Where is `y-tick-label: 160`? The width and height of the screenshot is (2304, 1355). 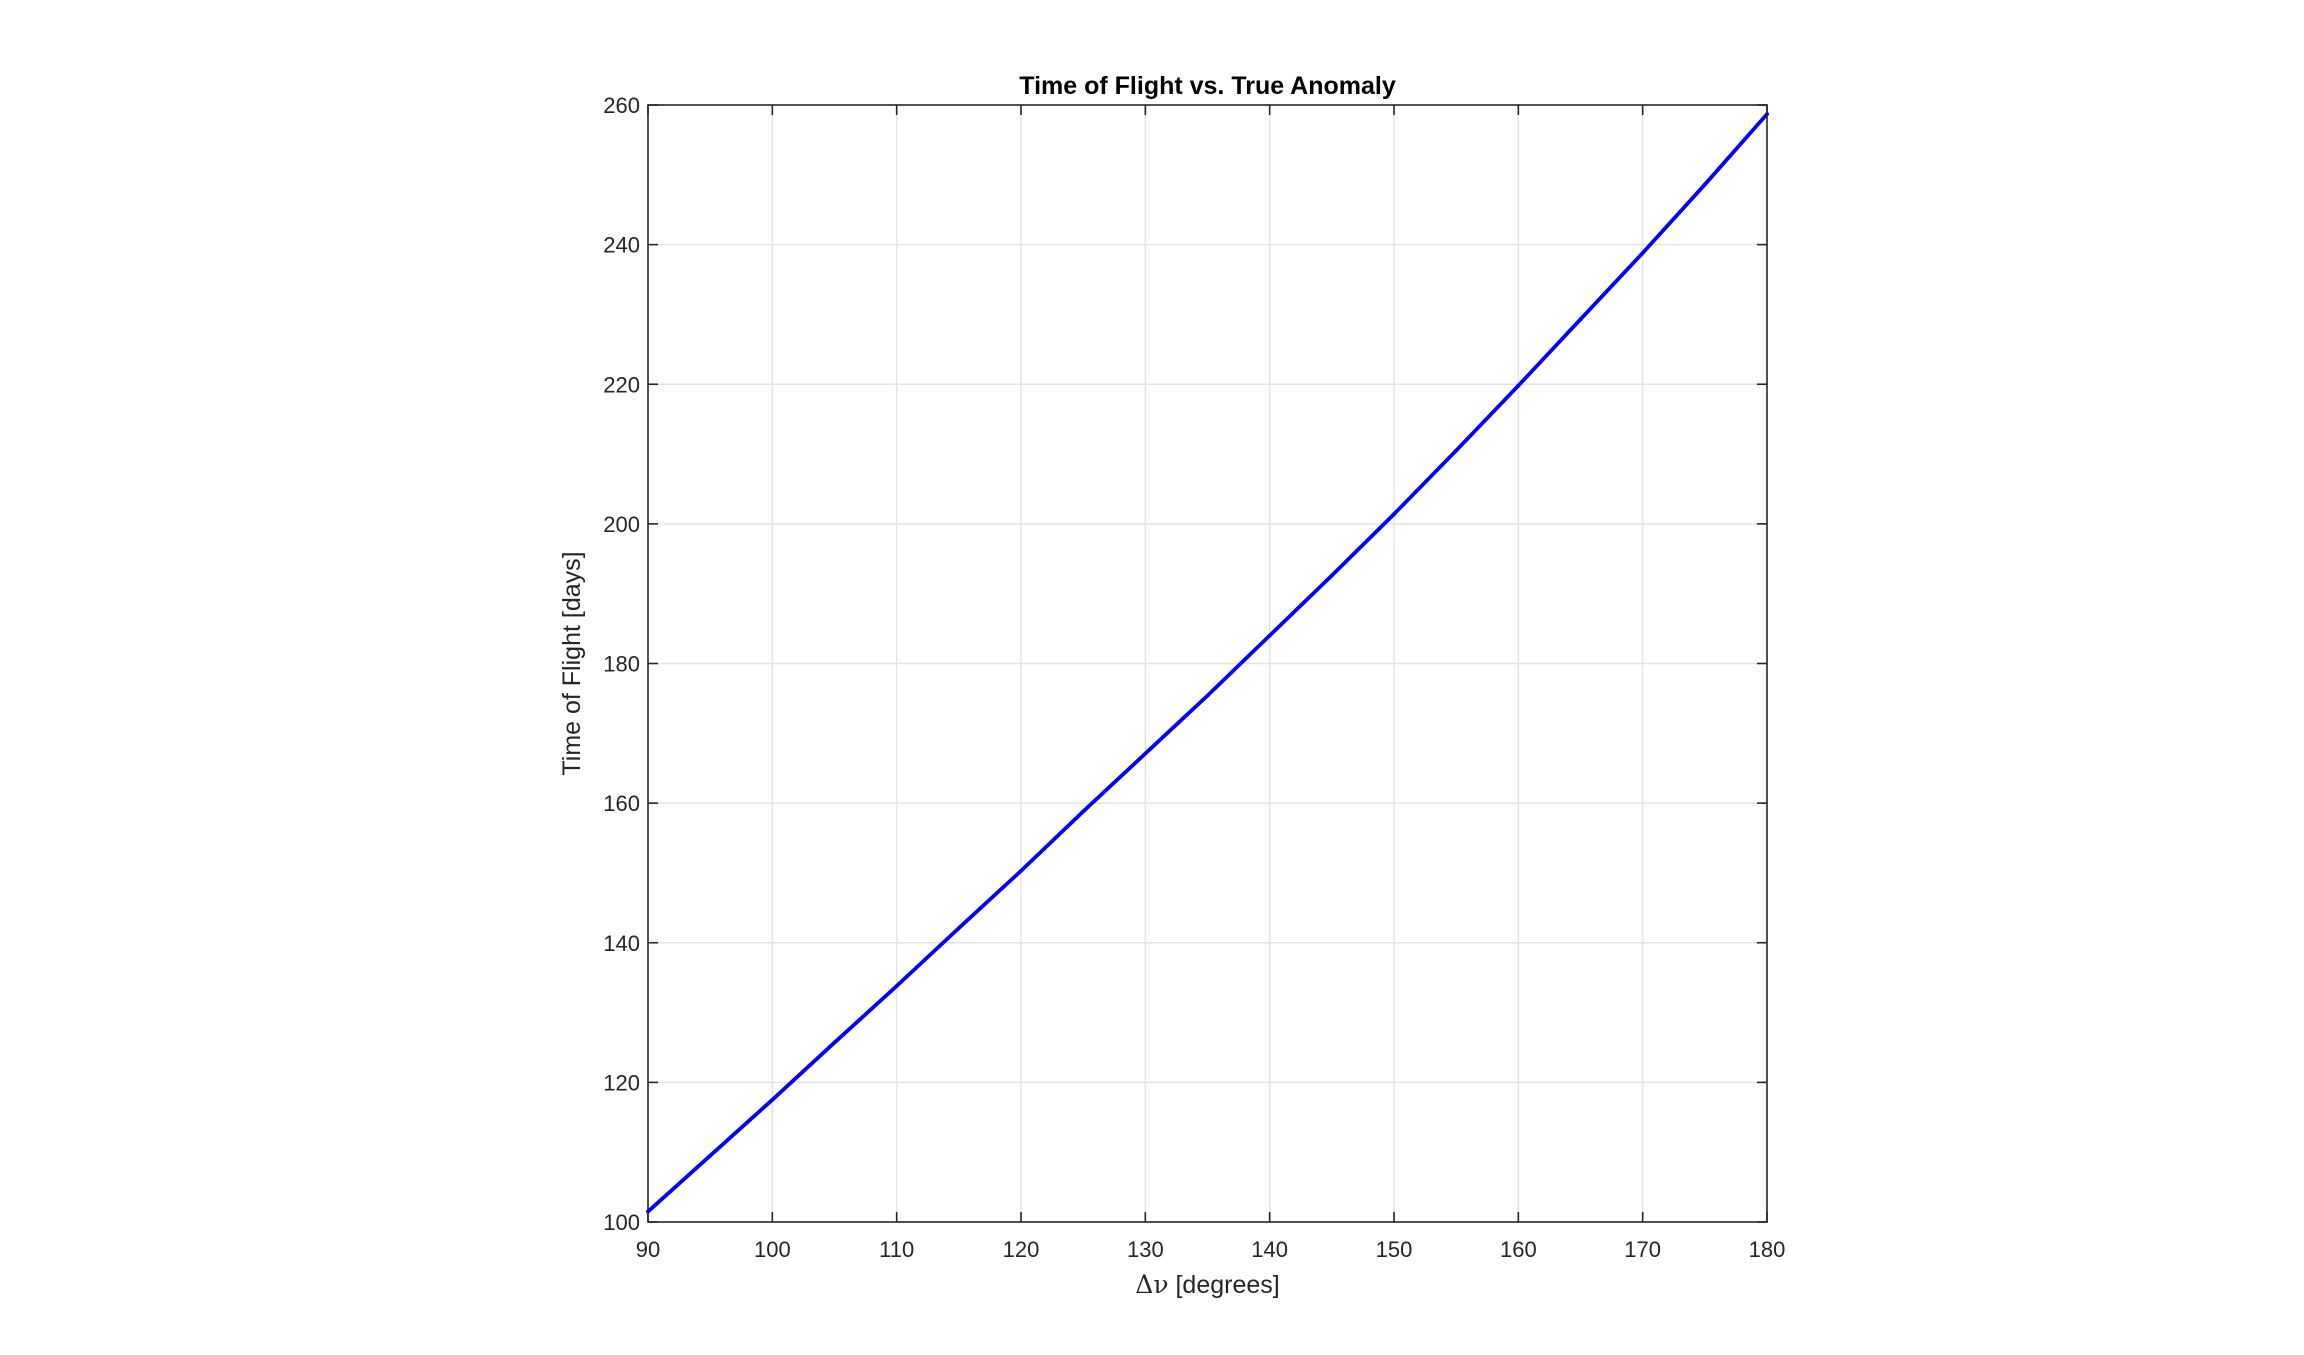
y-tick-label: 160 is located at coordinates (621, 803).